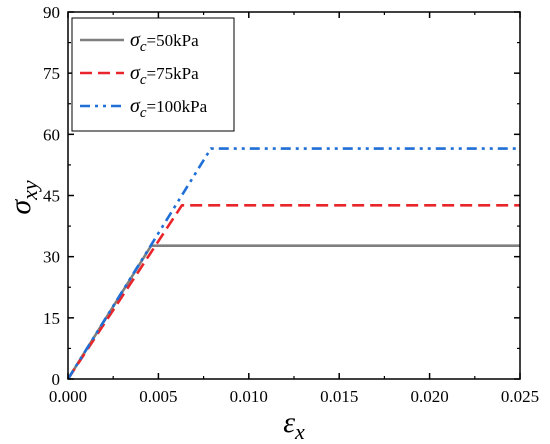 The width and height of the screenshot is (550, 444). I want to click on y-tick-label: 0, so click(56, 379).